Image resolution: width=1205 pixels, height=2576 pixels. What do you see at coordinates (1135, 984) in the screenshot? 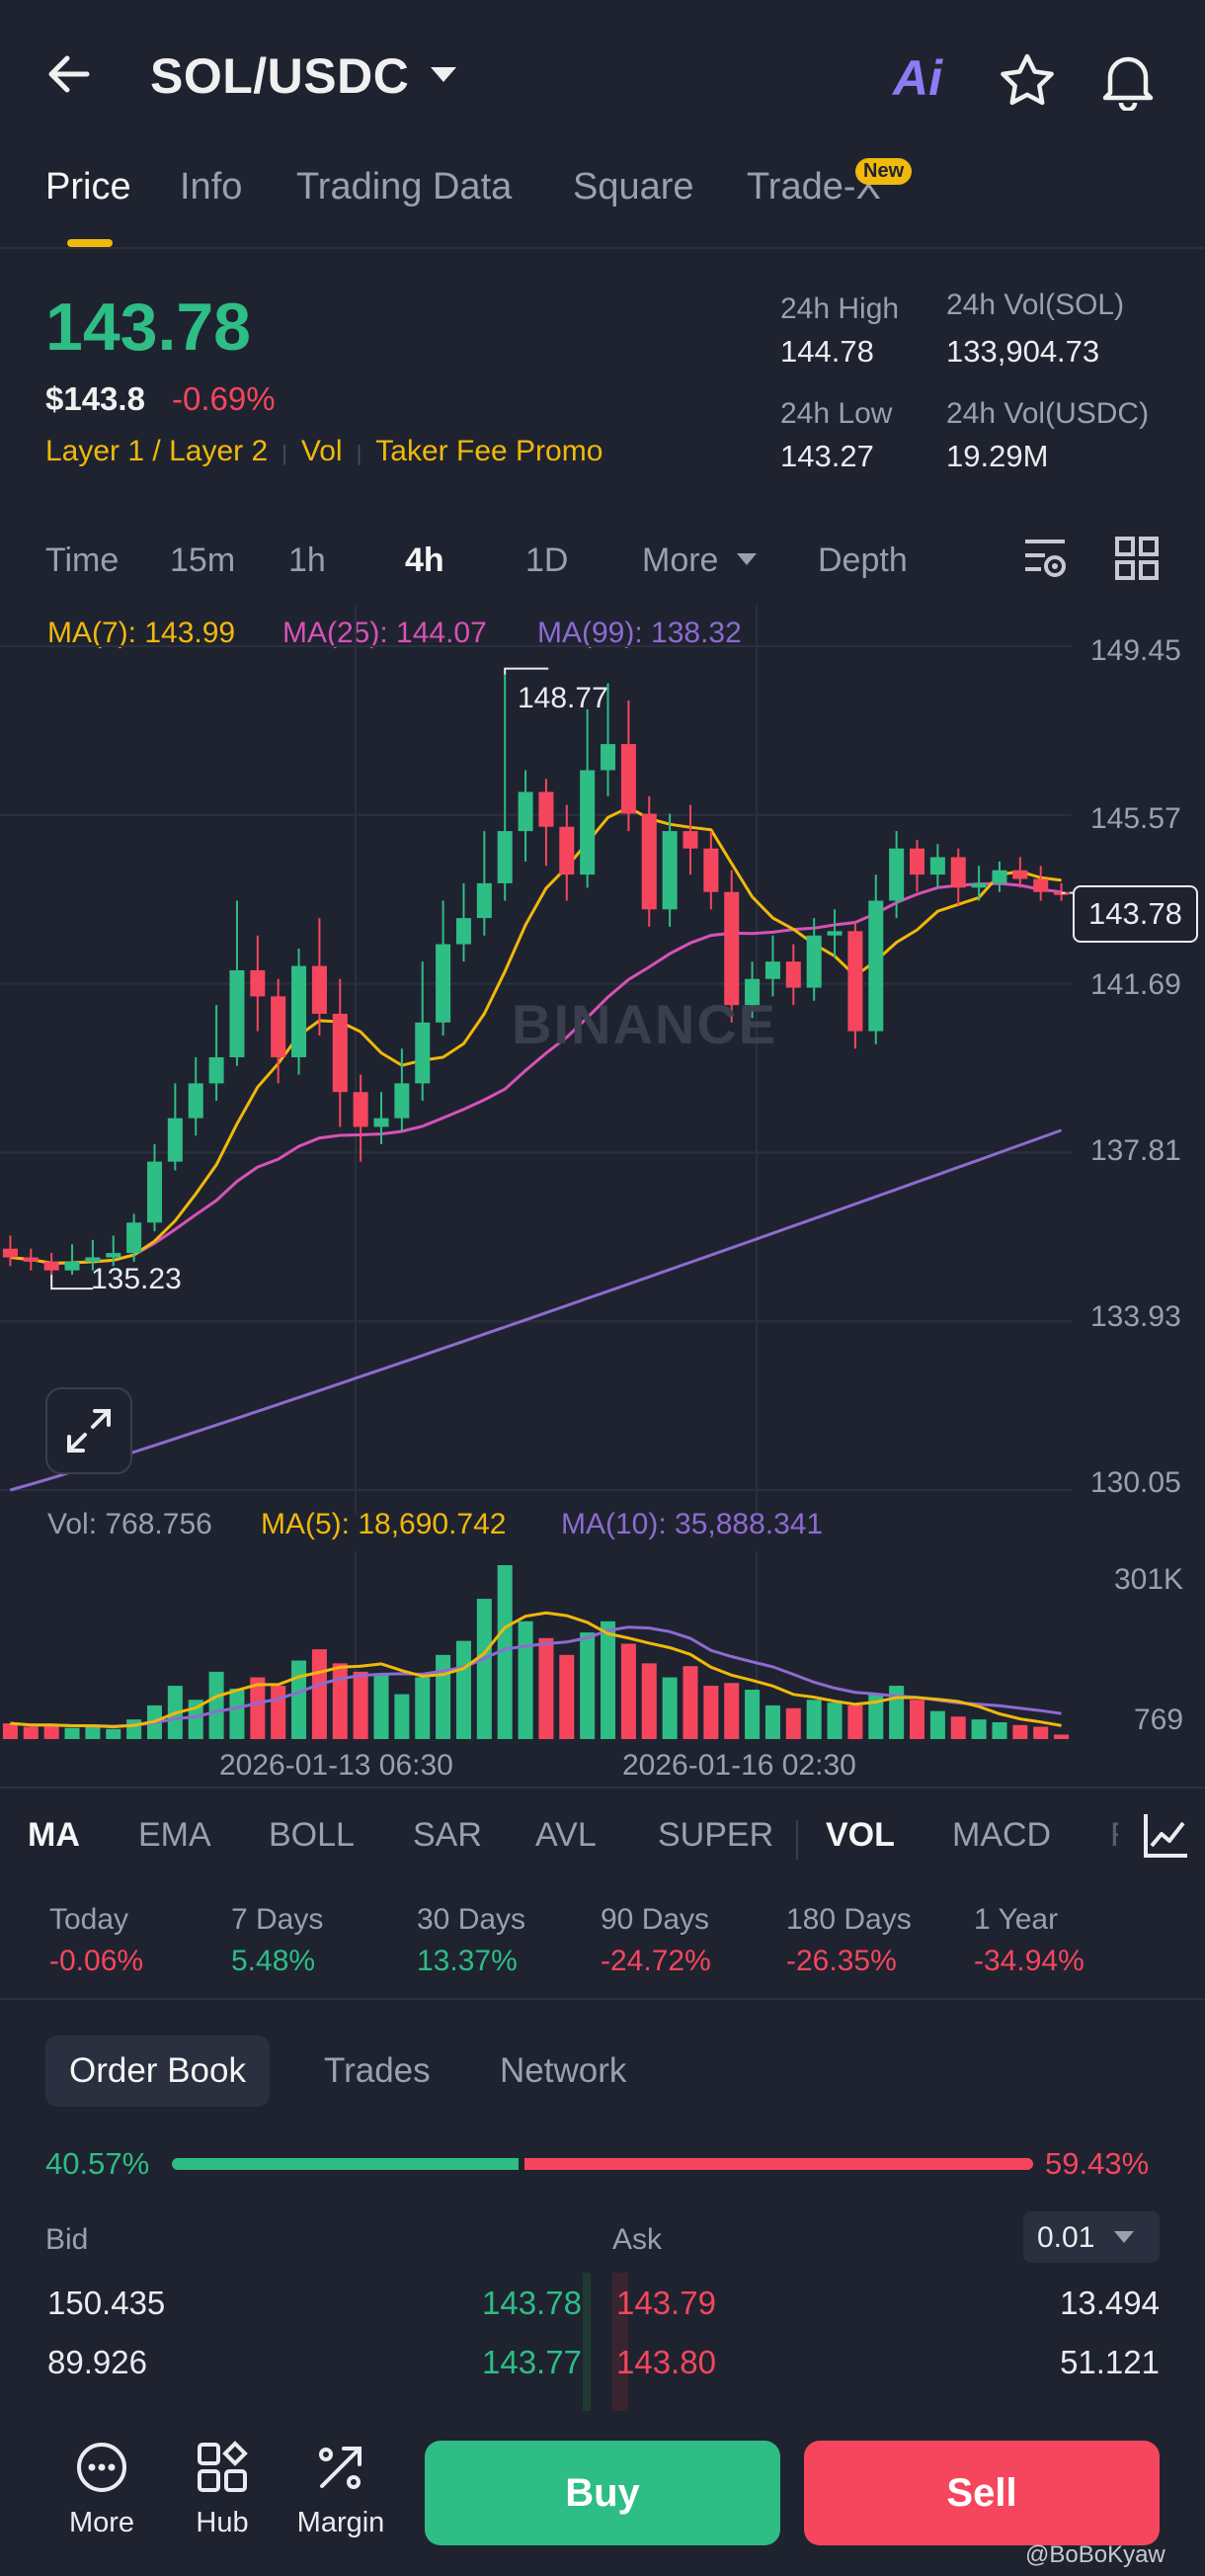
I see `price-axis-label: 141.69` at bounding box center [1135, 984].